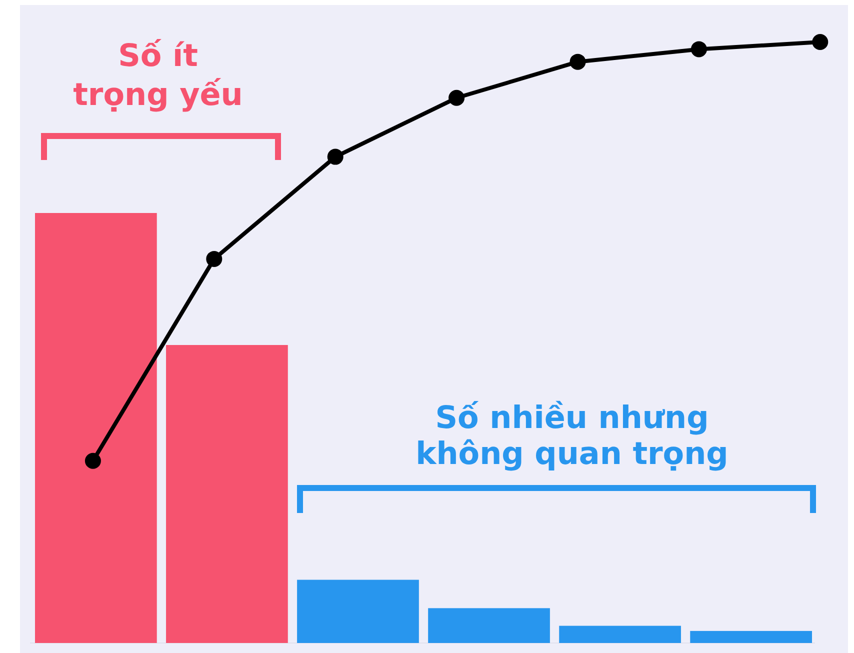 The image size is (854, 653). Describe the element at coordinates (158, 75) in the screenshot. I see `annotation: Số ít trọng yếu` at that location.